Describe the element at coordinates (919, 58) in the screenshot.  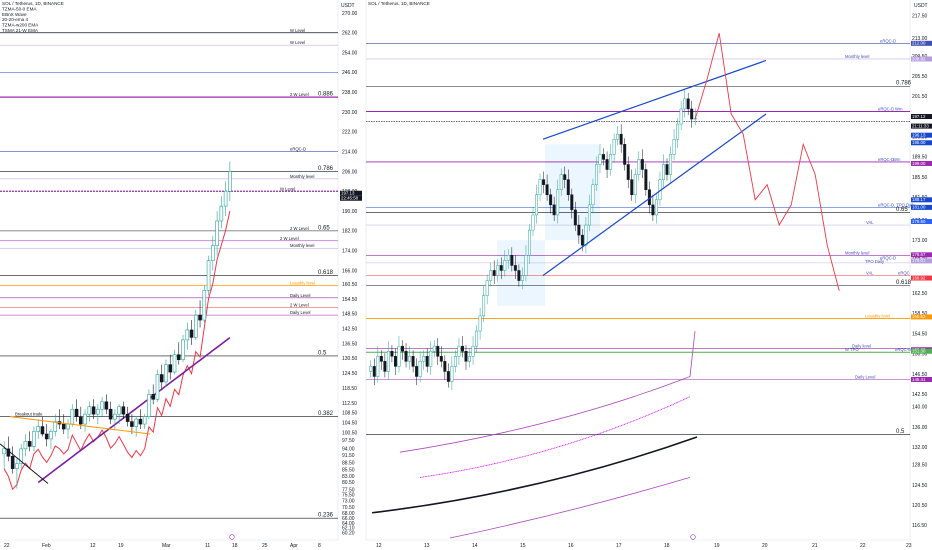
I see `right-price-badge: 208.92` at that location.